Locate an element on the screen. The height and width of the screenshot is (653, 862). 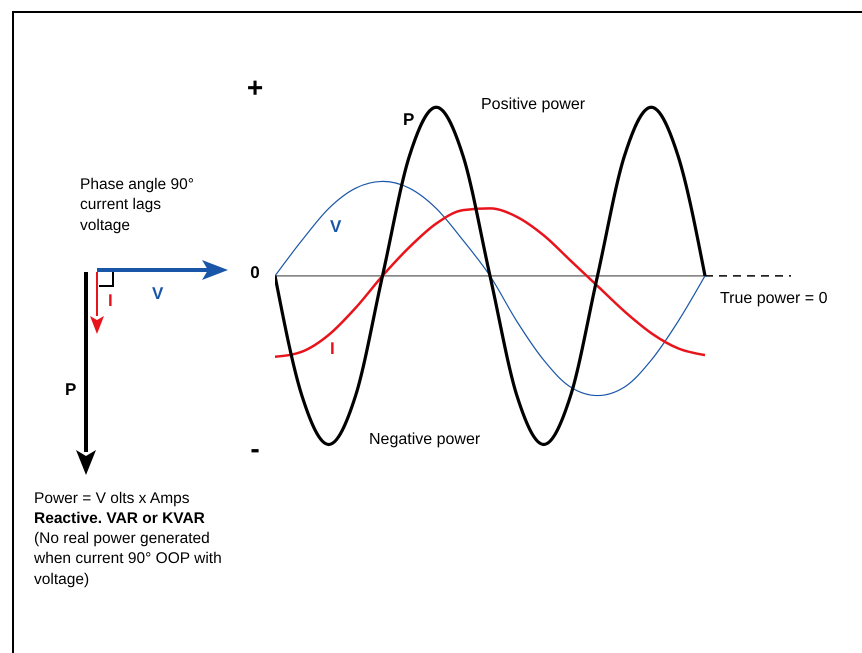
annotation: Negative power is located at coordinates (425, 439).